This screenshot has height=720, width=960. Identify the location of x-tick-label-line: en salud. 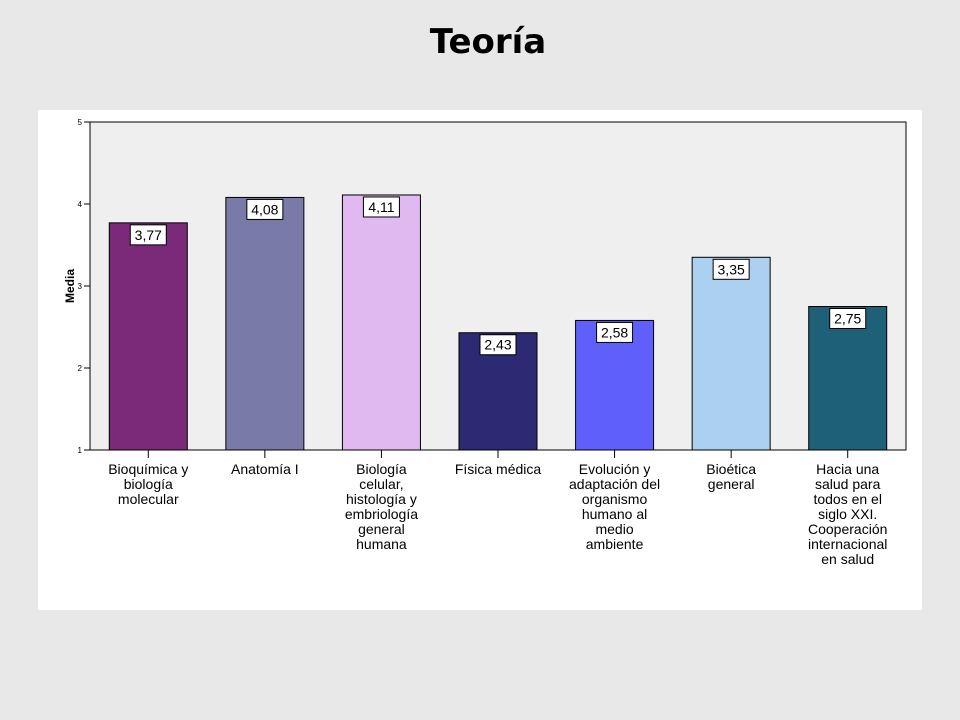
(848, 559).